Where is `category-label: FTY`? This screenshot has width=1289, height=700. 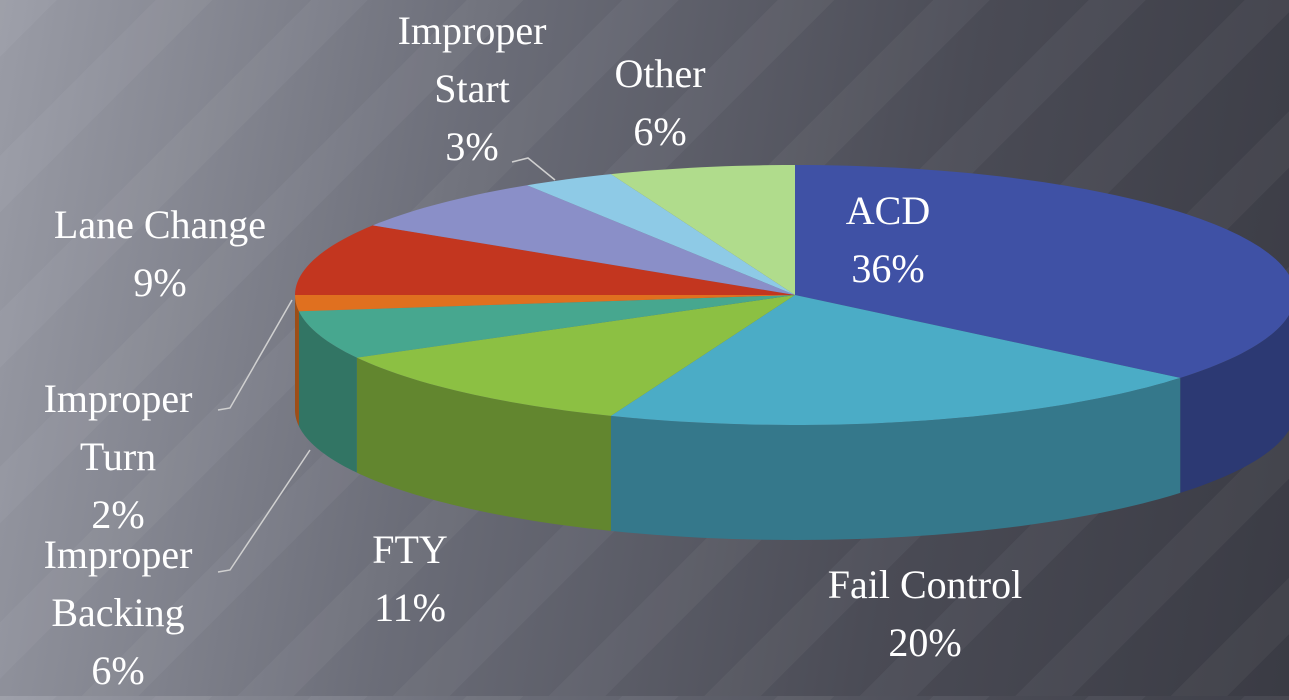
category-label: FTY is located at coordinates (410, 549).